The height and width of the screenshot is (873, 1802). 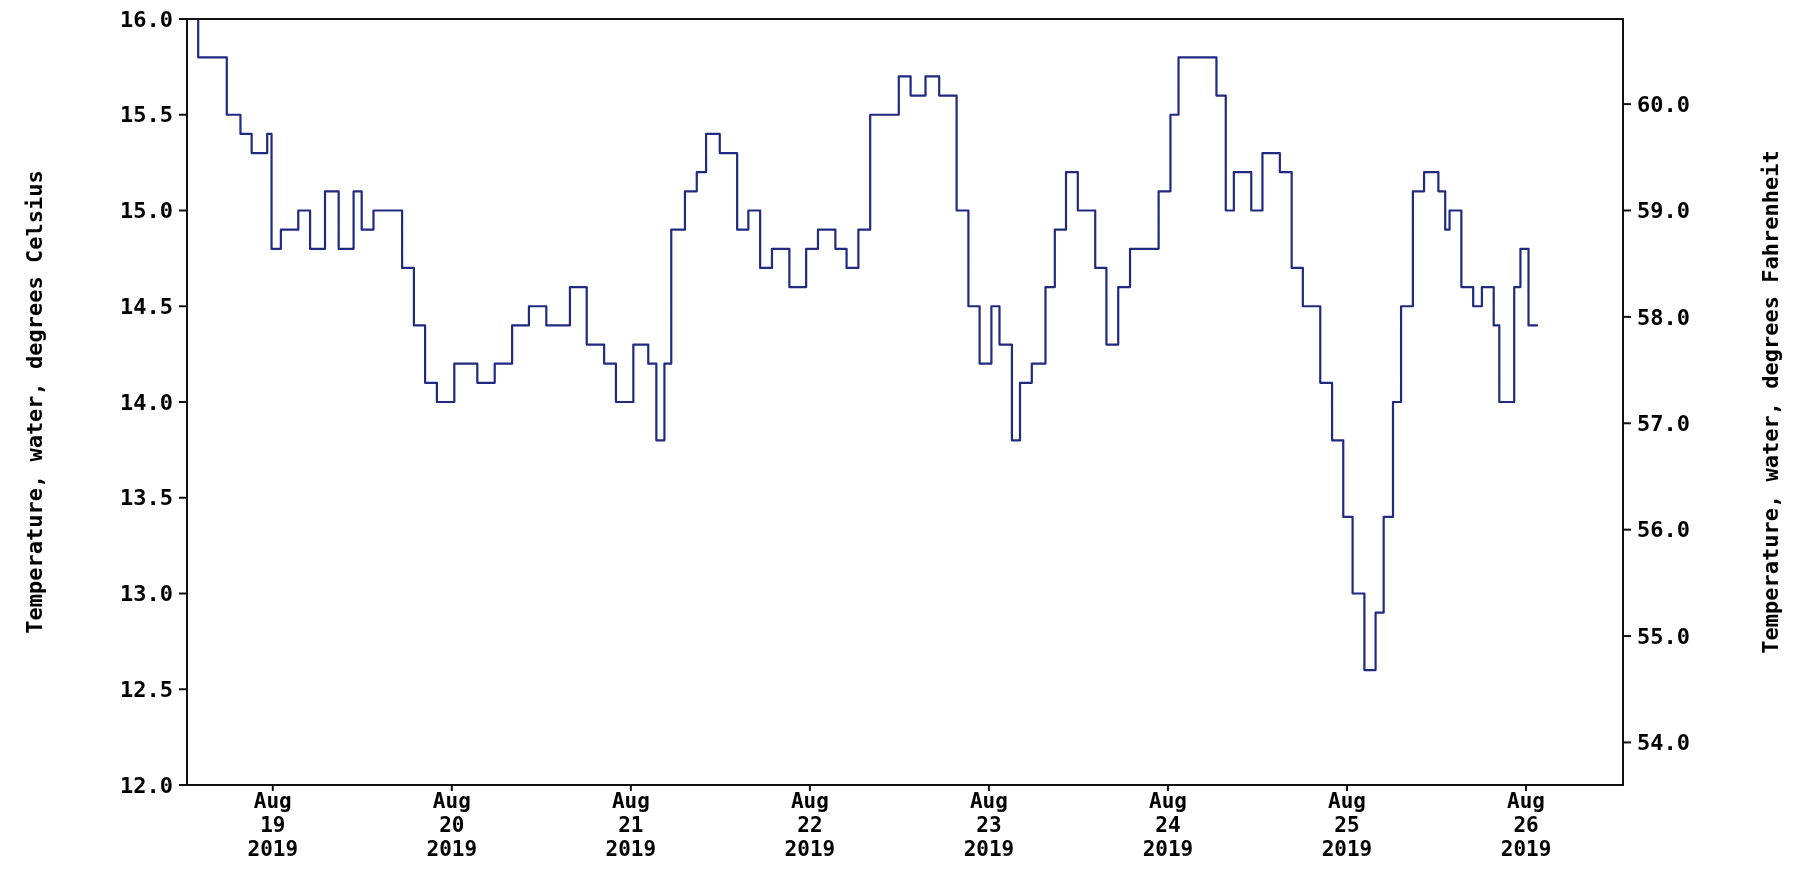 What do you see at coordinates (146, 306) in the screenshot?
I see `y-tick-label: 14.5` at bounding box center [146, 306].